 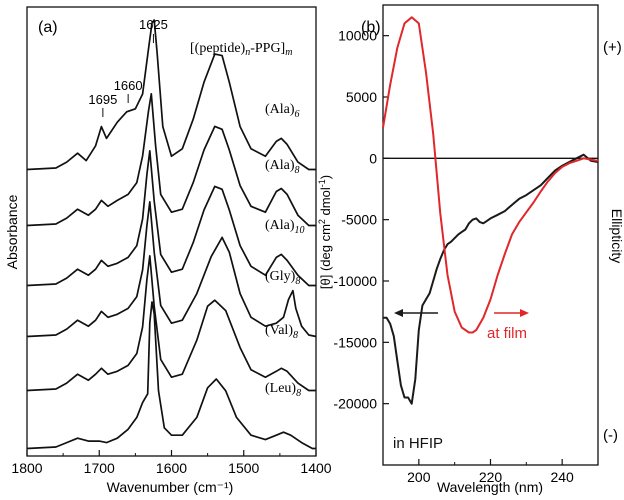 What do you see at coordinates (315, 468) in the screenshot?
I see `x-tick-label: 1400` at bounding box center [315, 468].